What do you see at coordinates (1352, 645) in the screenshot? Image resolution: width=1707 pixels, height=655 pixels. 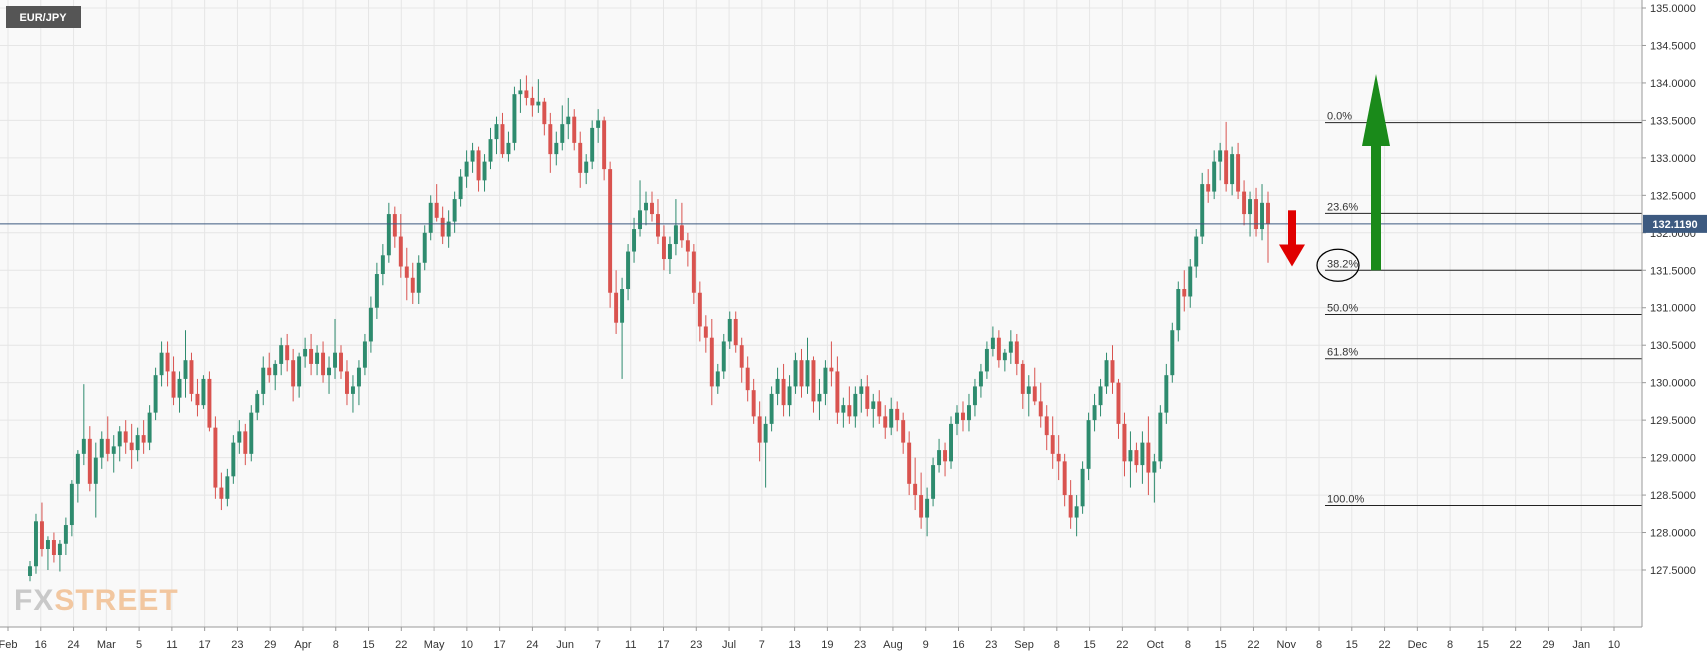 I see `x-tick-label: 15` at bounding box center [1352, 645].